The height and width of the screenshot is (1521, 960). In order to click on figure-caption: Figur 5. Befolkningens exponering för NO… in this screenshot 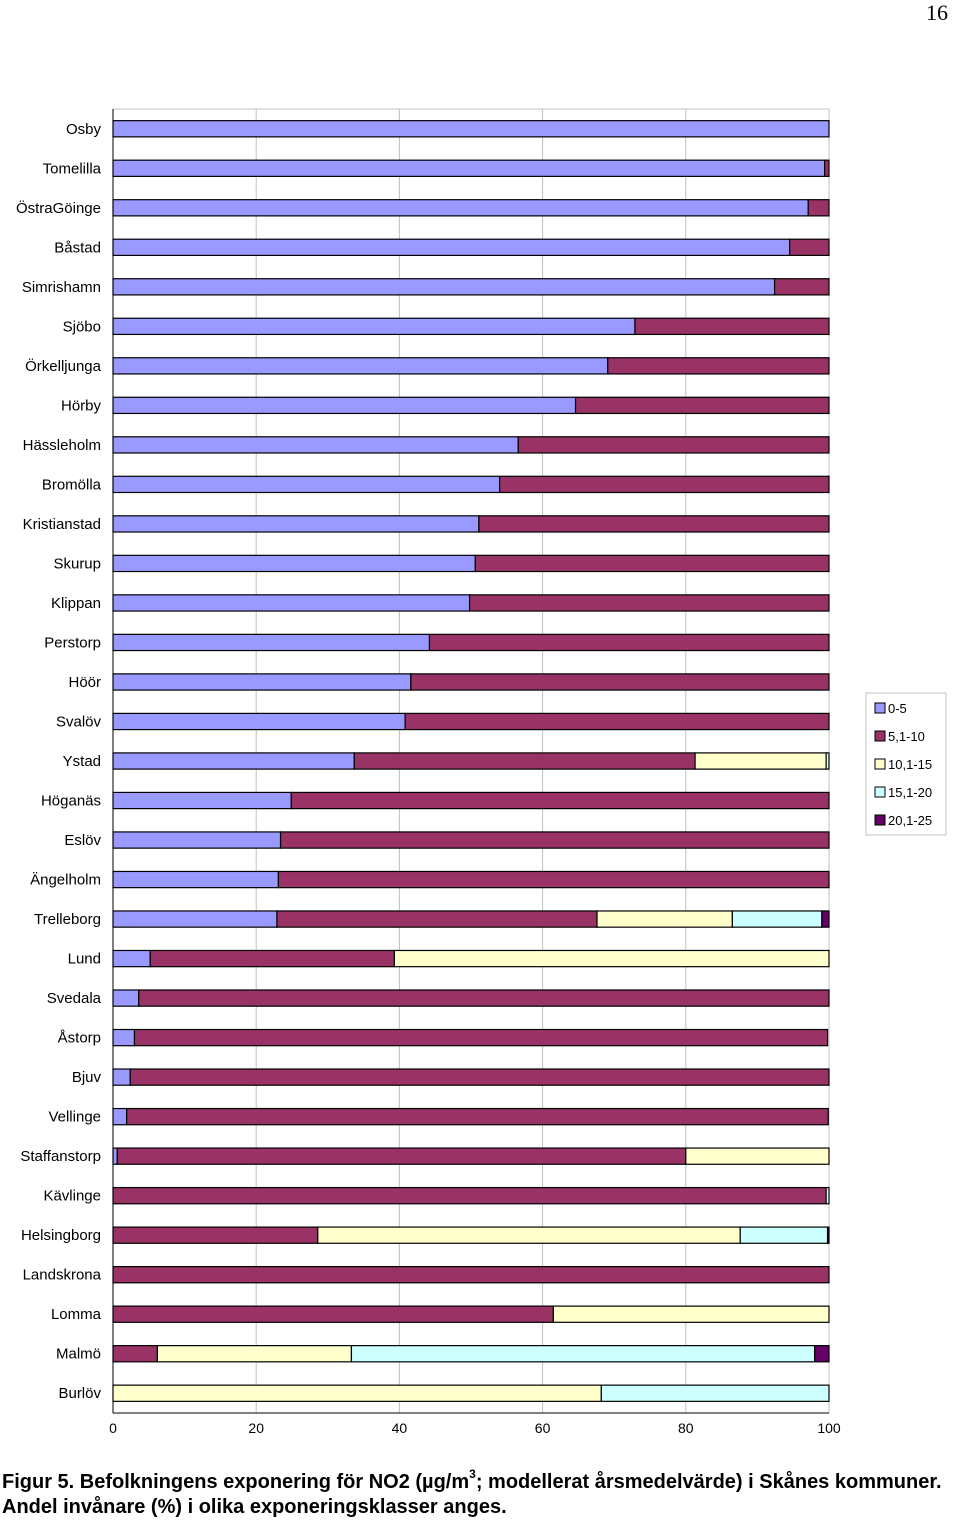, I will do `click(477, 1493)`.